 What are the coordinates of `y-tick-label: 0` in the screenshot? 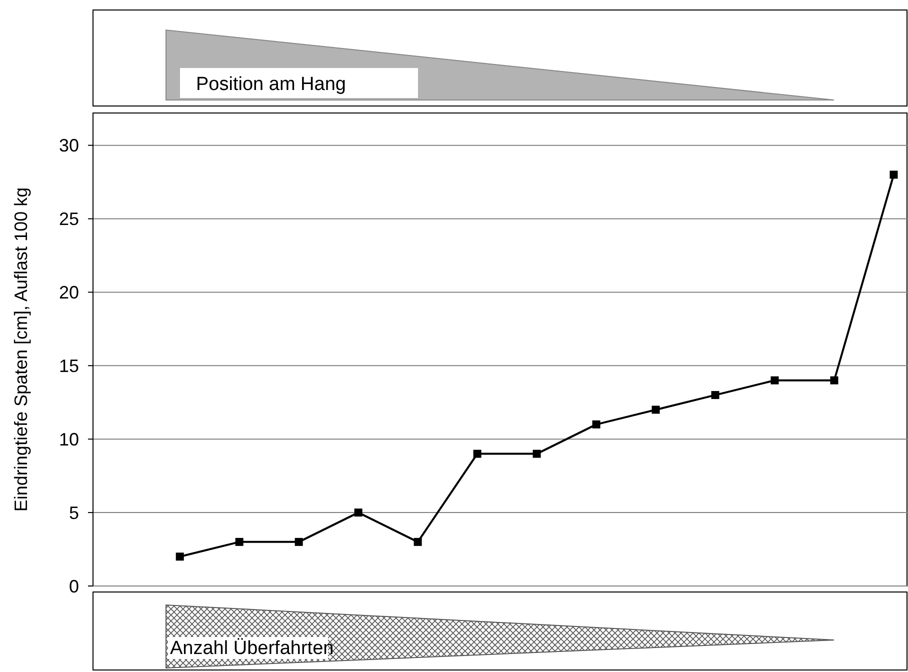 It's located at (73, 586).